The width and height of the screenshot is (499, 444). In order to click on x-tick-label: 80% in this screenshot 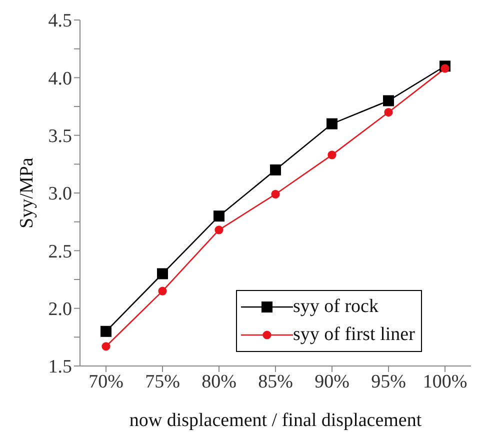, I will do `click(219, 381)`.